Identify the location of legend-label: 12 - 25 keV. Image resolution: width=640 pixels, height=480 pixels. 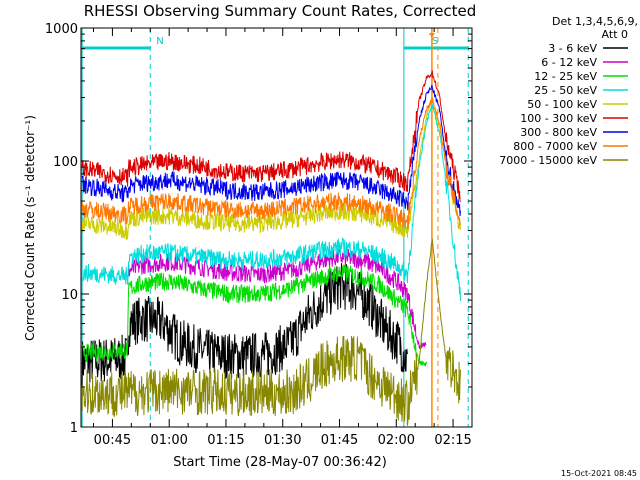
(565, 76).